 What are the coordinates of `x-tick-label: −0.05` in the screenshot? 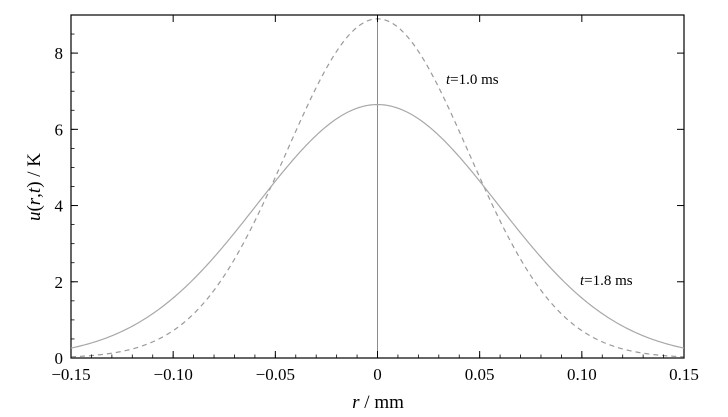 It's located at (275, 374).